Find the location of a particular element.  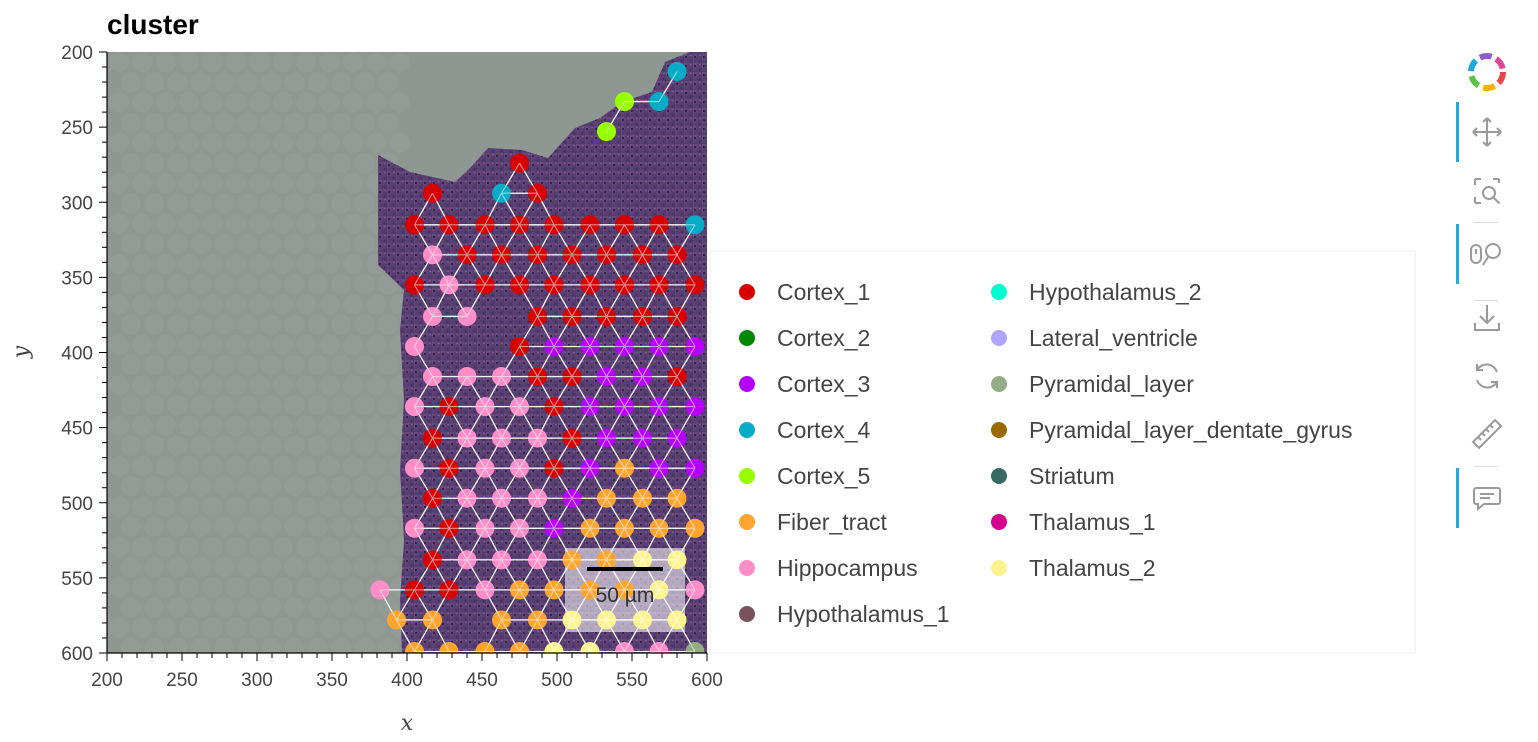

measure-tool is located at coordinates (1487, 434).